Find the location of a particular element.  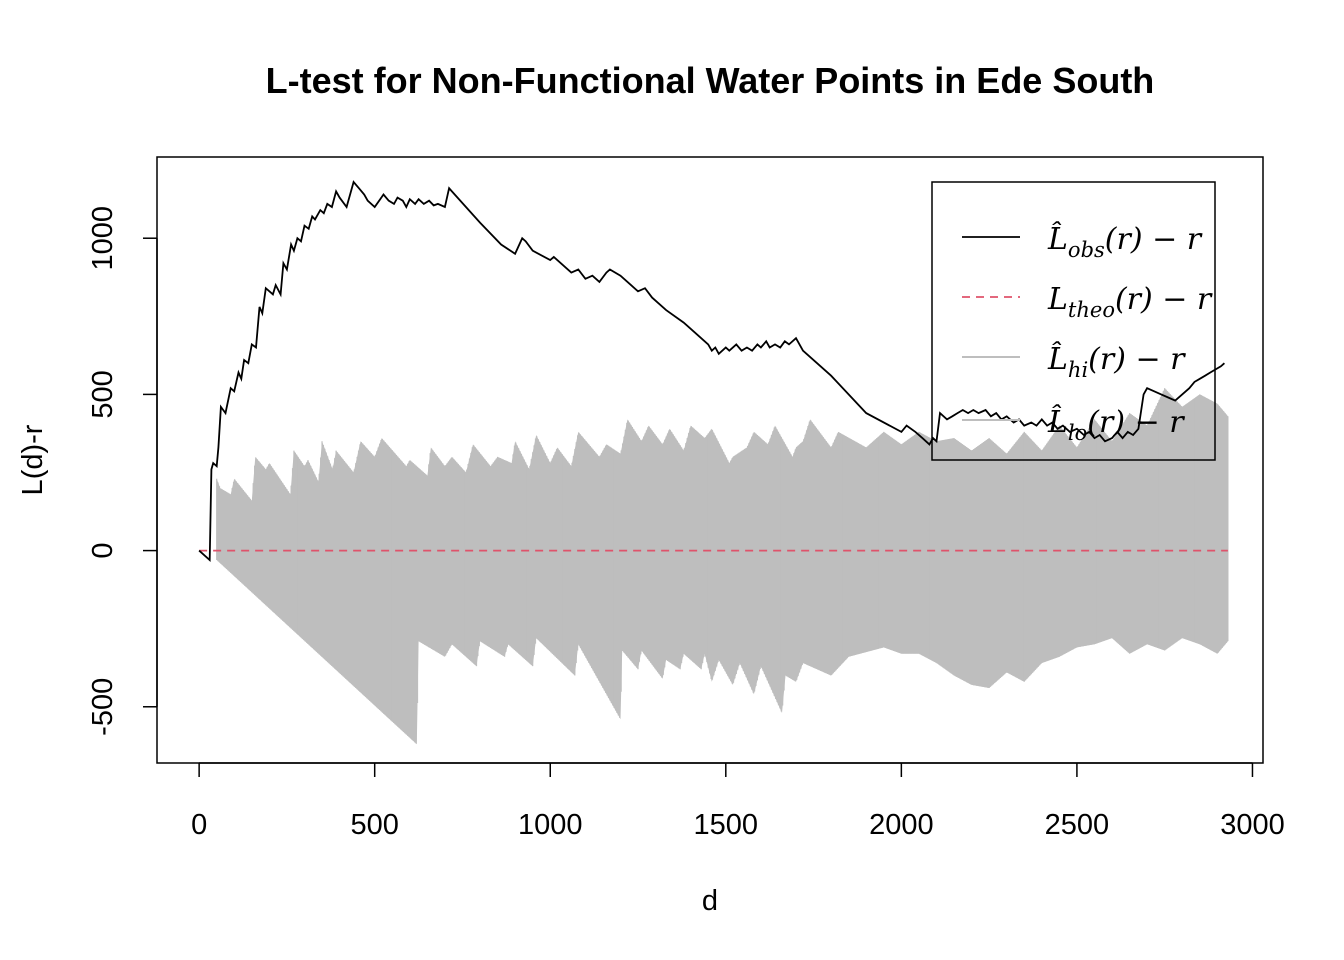

x-tick-label: 500 is located at coordinates (374, 825).